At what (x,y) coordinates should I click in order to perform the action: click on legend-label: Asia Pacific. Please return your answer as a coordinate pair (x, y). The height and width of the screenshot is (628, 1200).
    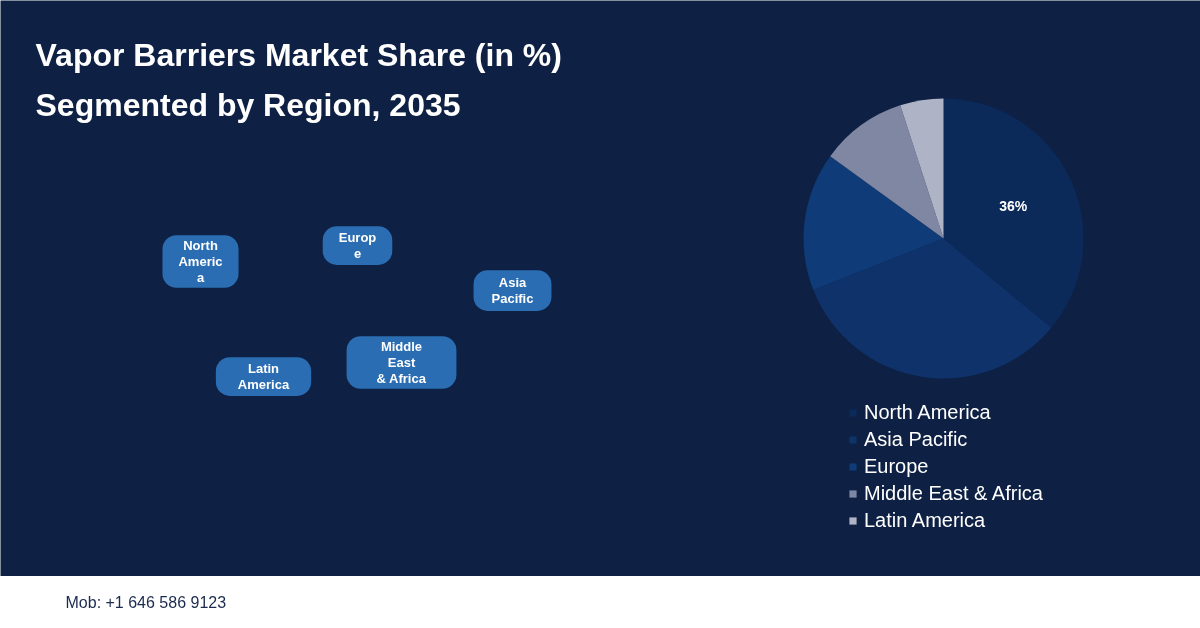
    Looking at the image, I should click on (916, 439).